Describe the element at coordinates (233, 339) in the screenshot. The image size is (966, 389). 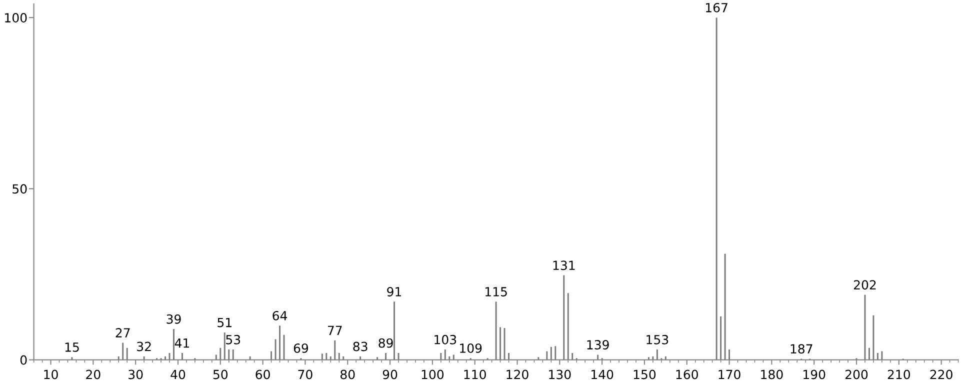
I see `annotation: 53` at that location.